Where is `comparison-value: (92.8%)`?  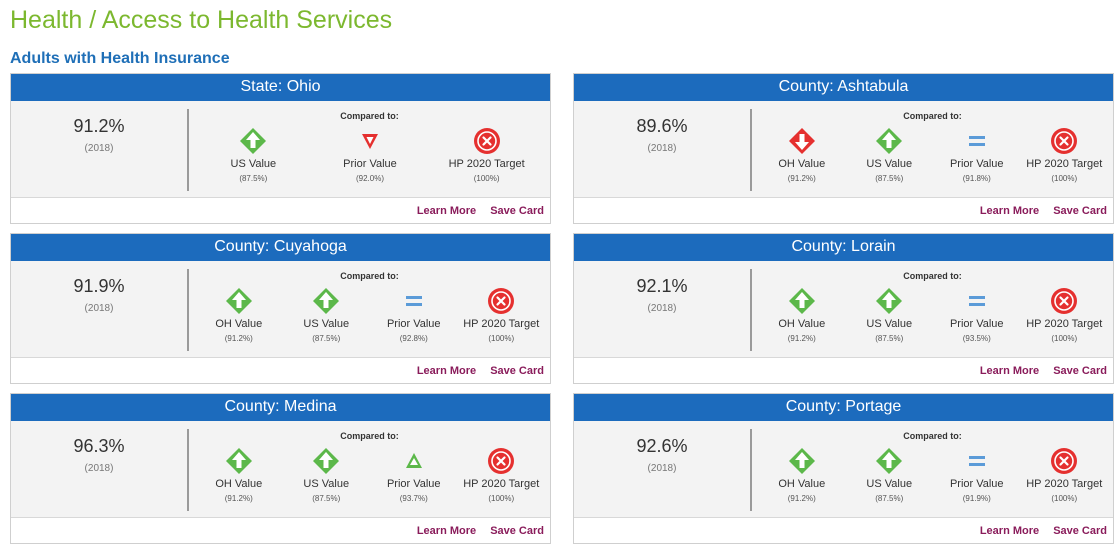 comparison-value: (92.8%) is located at coordinates (413, 338).